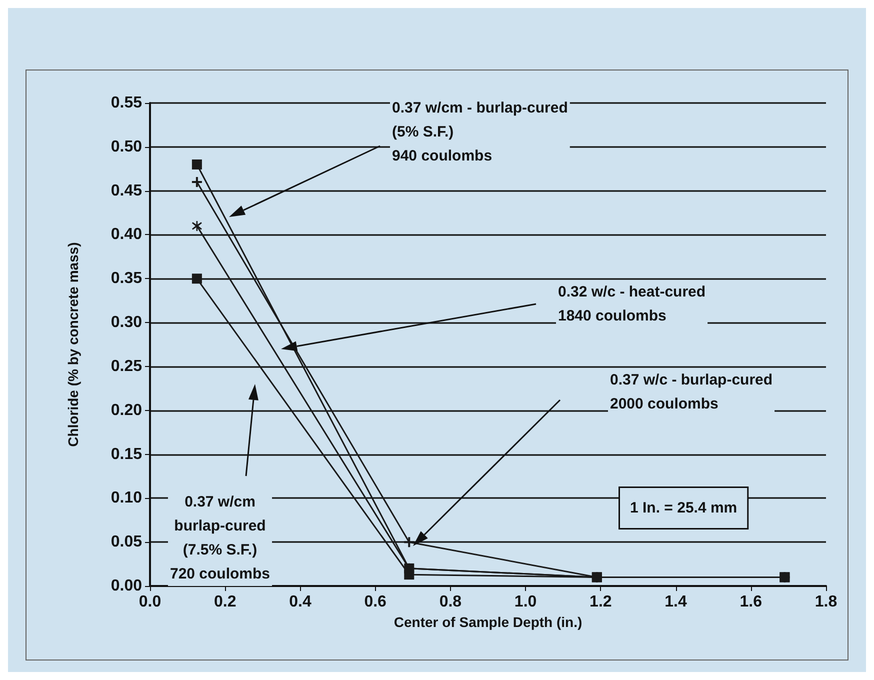 This screenshot has height=680, width=874. I want to click on annotation: 1 In. = 25.4 mm, so click(684, 508).